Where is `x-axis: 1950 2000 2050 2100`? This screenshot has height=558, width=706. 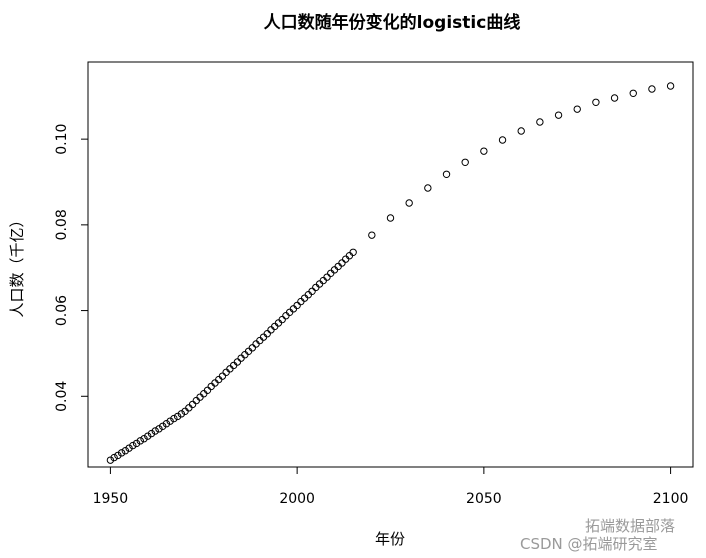 x-axis: 1950 2000 2050 2100 is located at coordinates (391, 486).